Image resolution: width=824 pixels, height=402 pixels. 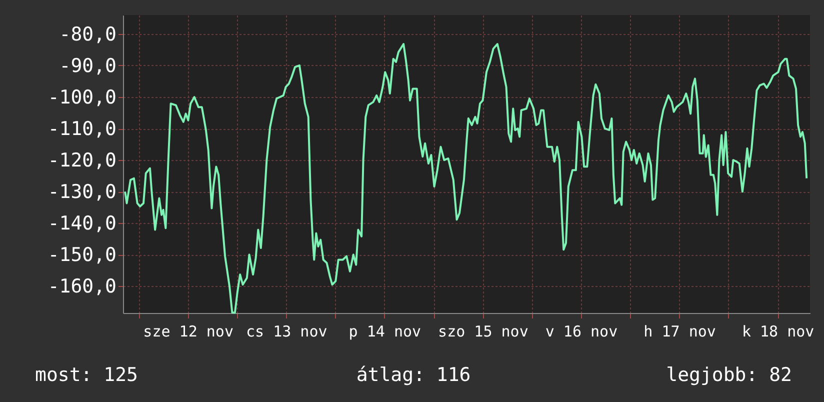 What do you see at coordinates (82, 192) in the screenshot?
I see `y-tick-label: -130,0` at bounding box center [82, 192].